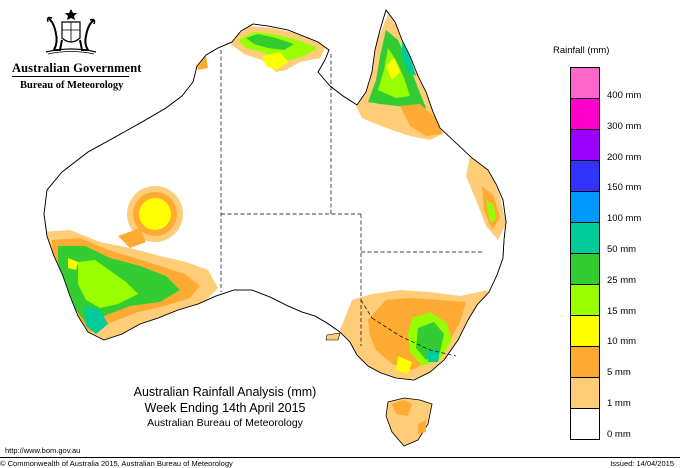 Image resolution: width=680 pixels, height=468 pixels. What do you see at coordinates (624, 219) in the screenshot?
I see `legend-label: 100 mm` at bounding box center [624, 219].